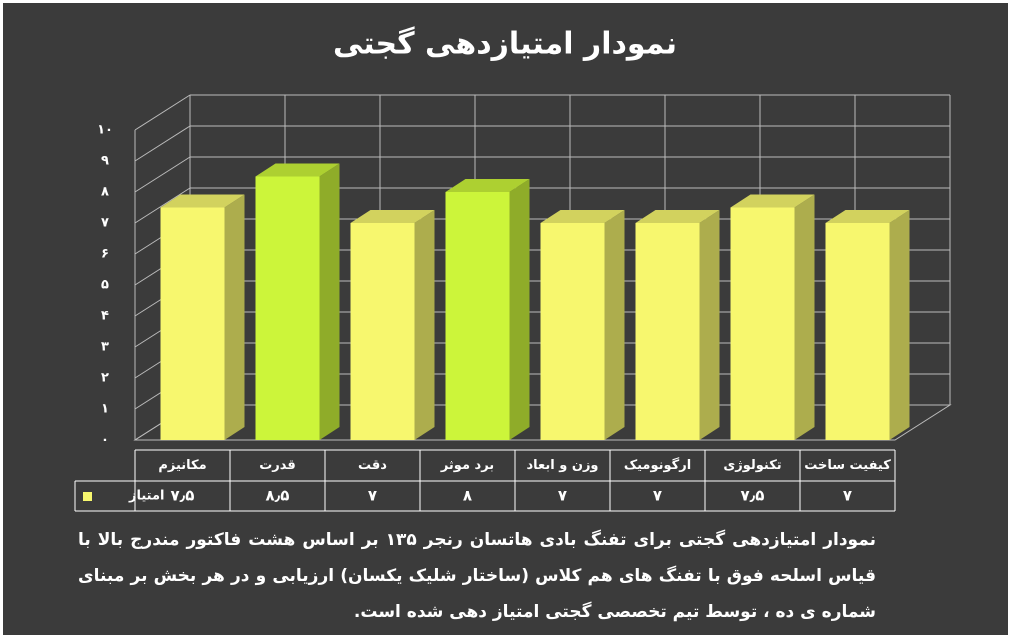 The image size is (1011, 638). I want to click on value-label: ۸, so click(467, 496).